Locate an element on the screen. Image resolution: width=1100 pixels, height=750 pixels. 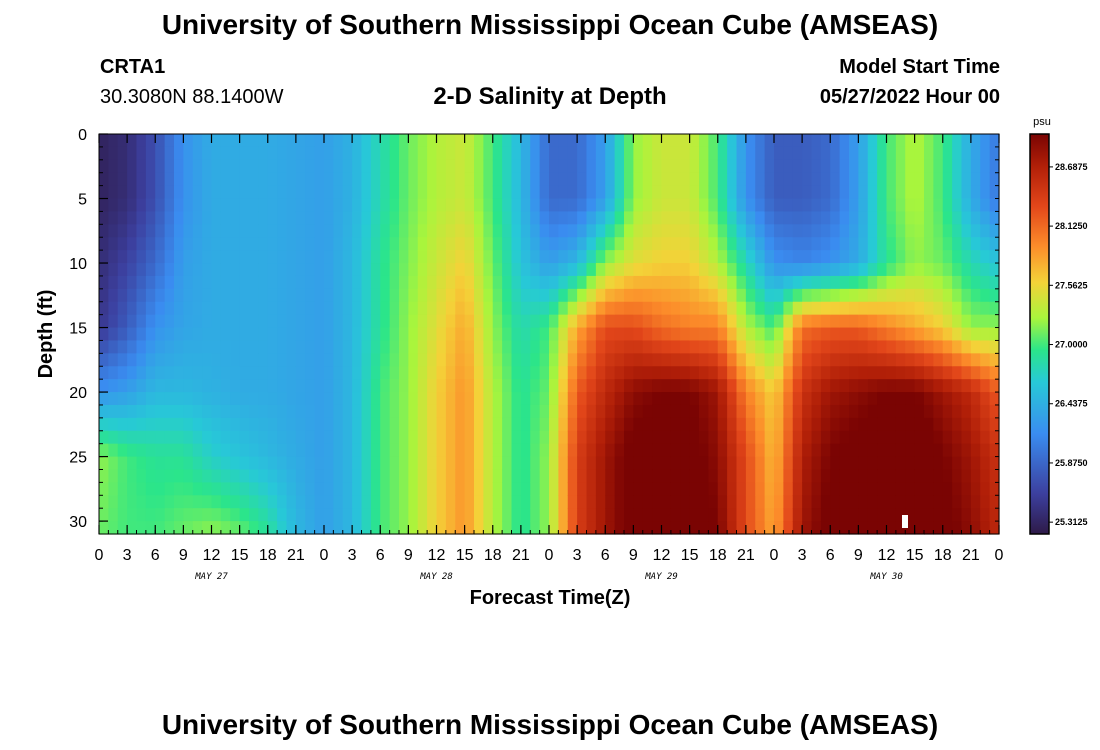
x-tick-label: 21 is located at coordinates (746, 555).